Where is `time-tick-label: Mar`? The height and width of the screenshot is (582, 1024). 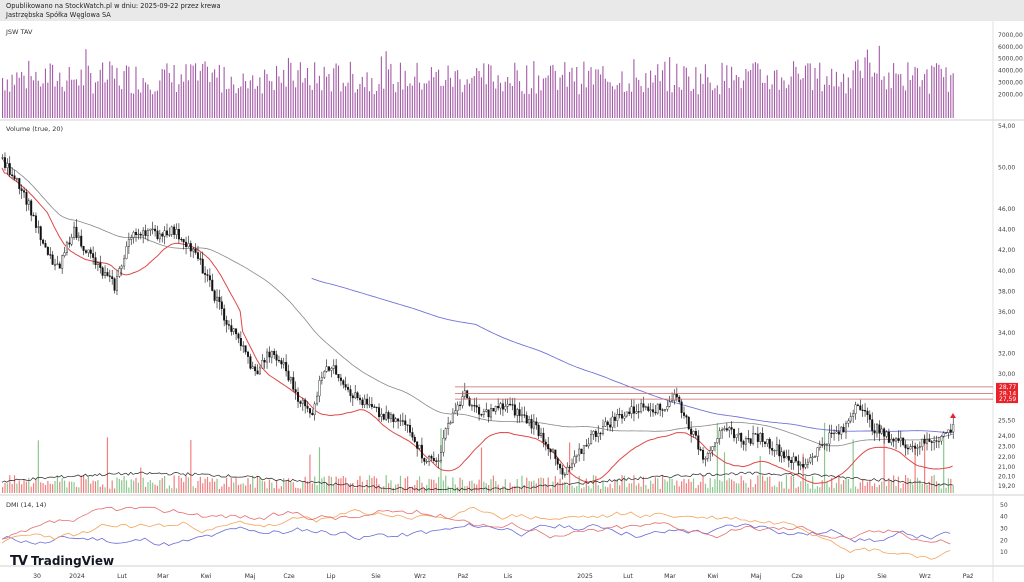
time-tick-label: Mar is located at coordinates (163, 576).